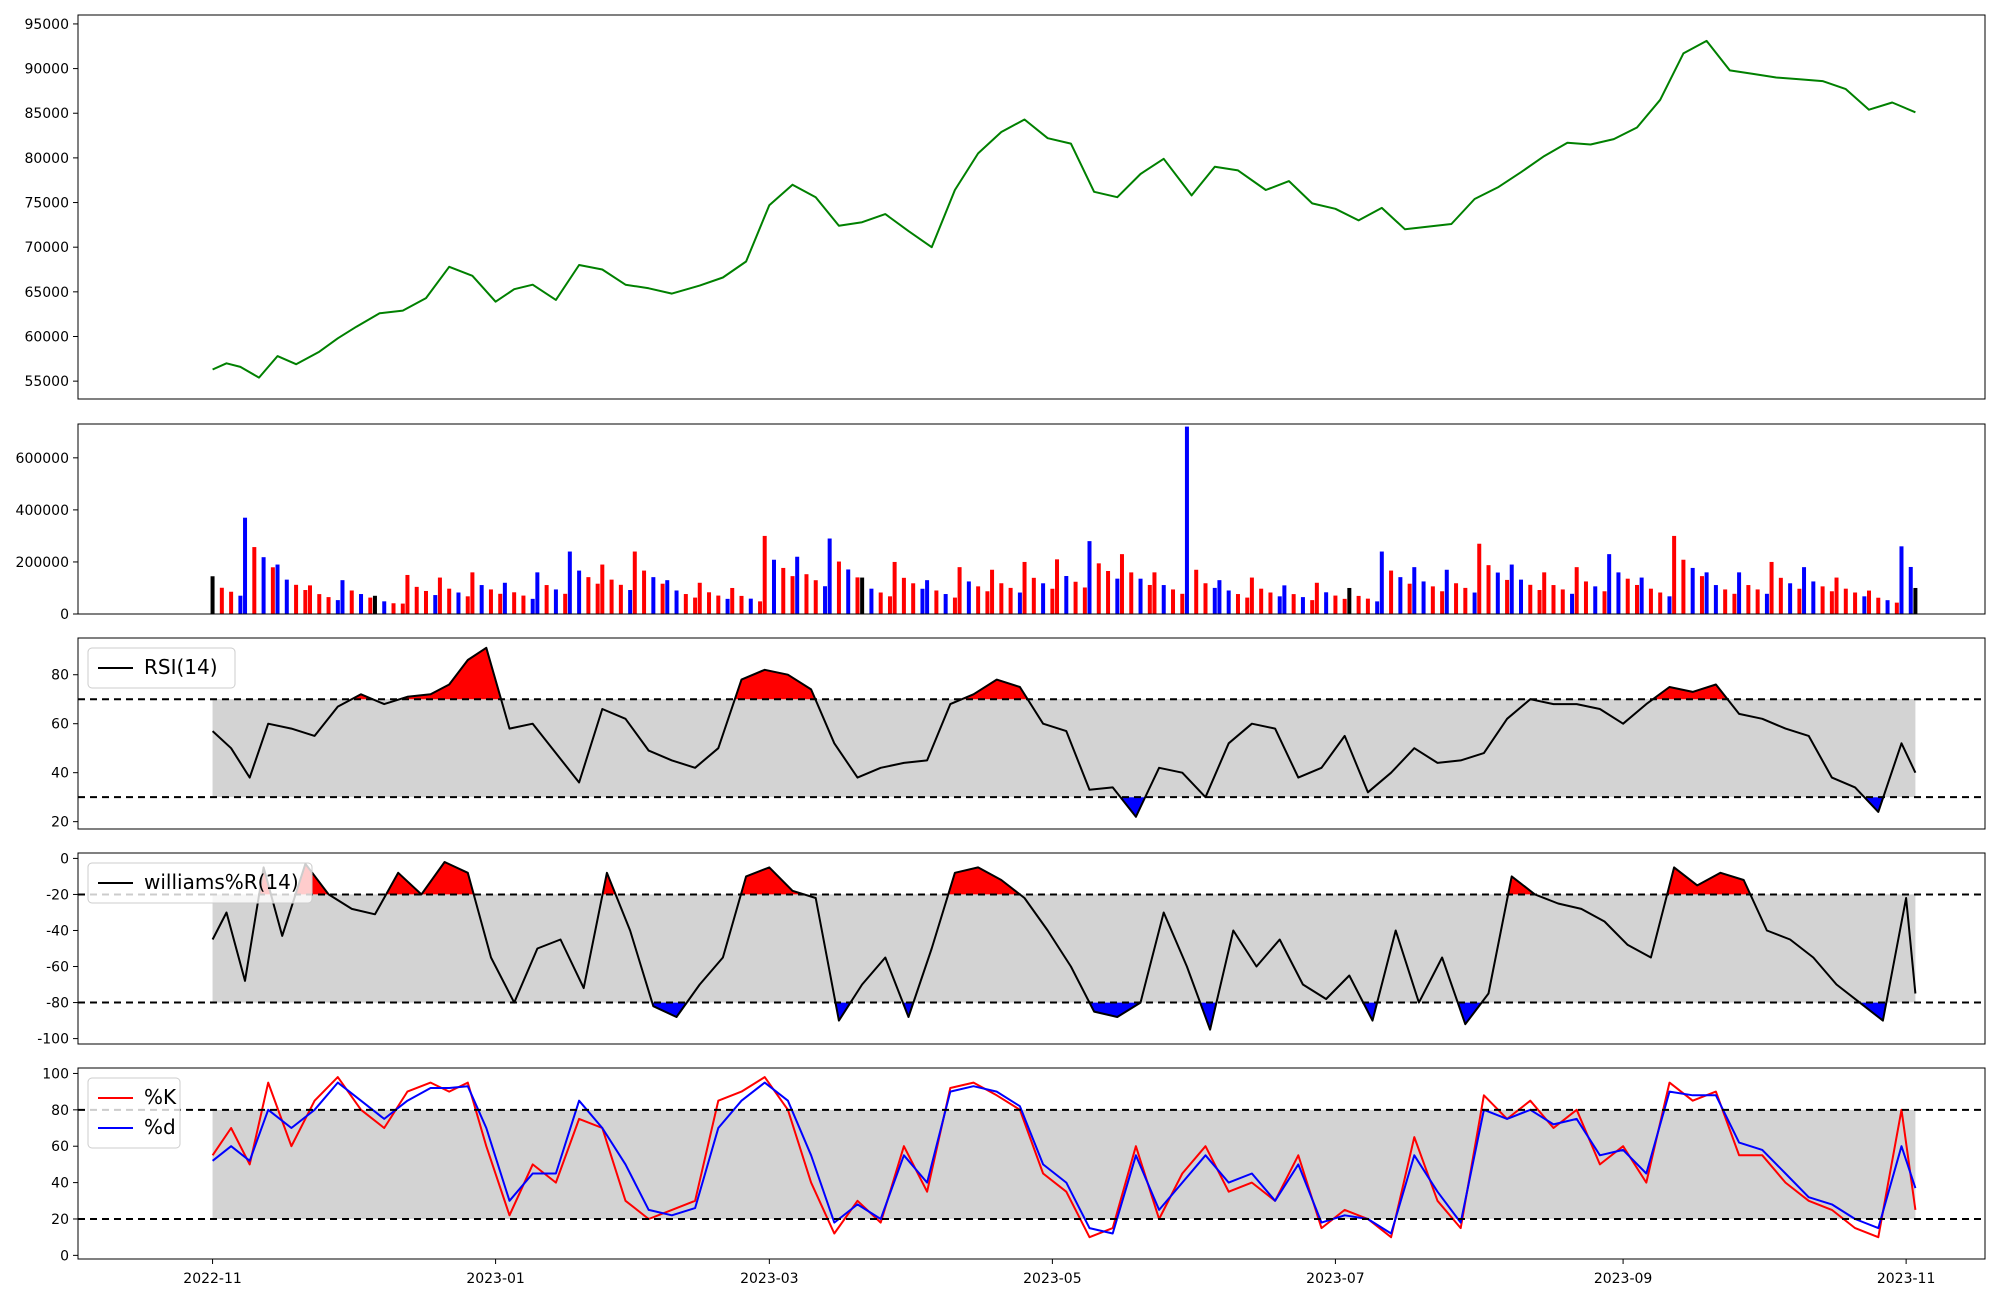 This screenshot has height=1304, width=2000. Describe the element at coordinates (1623, 1279) in the screenshot. I see `x-tick-label-5: 2023-09` at that location.